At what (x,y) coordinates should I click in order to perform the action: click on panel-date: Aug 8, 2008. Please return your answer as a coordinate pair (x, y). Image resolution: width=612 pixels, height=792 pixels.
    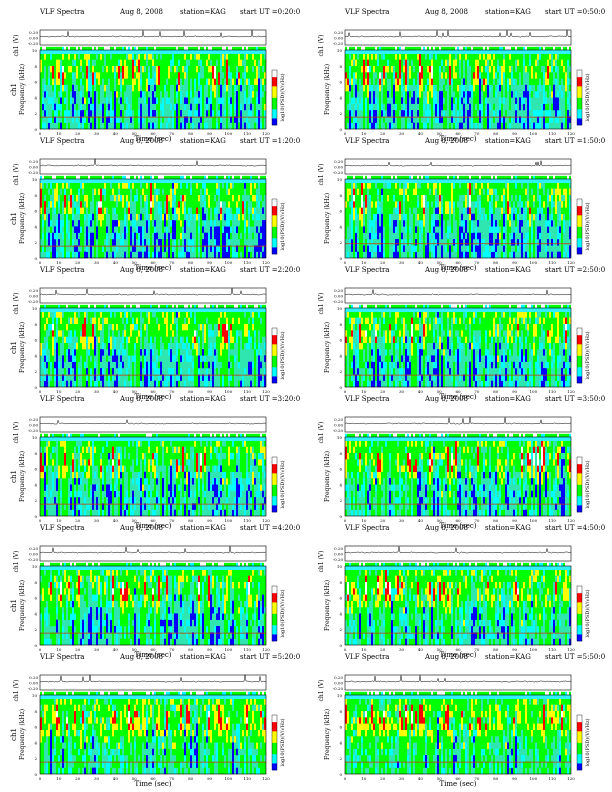
    Looking at the image, I should click on (141, 141).